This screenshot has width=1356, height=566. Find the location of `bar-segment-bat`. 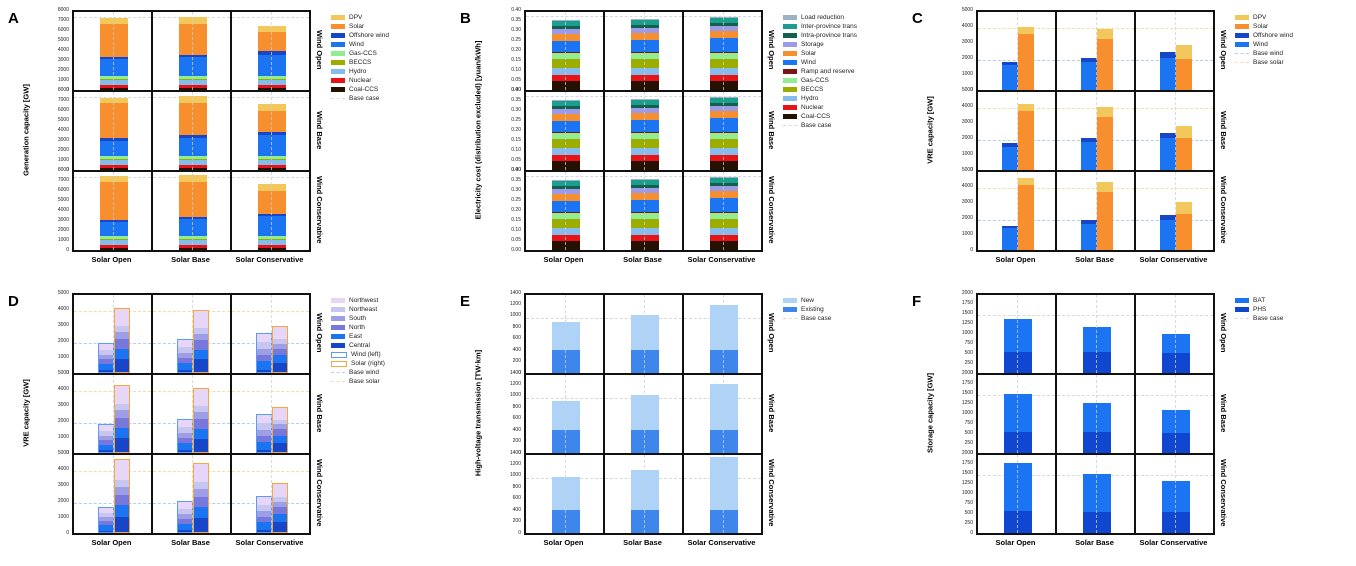

bar-segment-bat is located at coordinates (1017, 412).